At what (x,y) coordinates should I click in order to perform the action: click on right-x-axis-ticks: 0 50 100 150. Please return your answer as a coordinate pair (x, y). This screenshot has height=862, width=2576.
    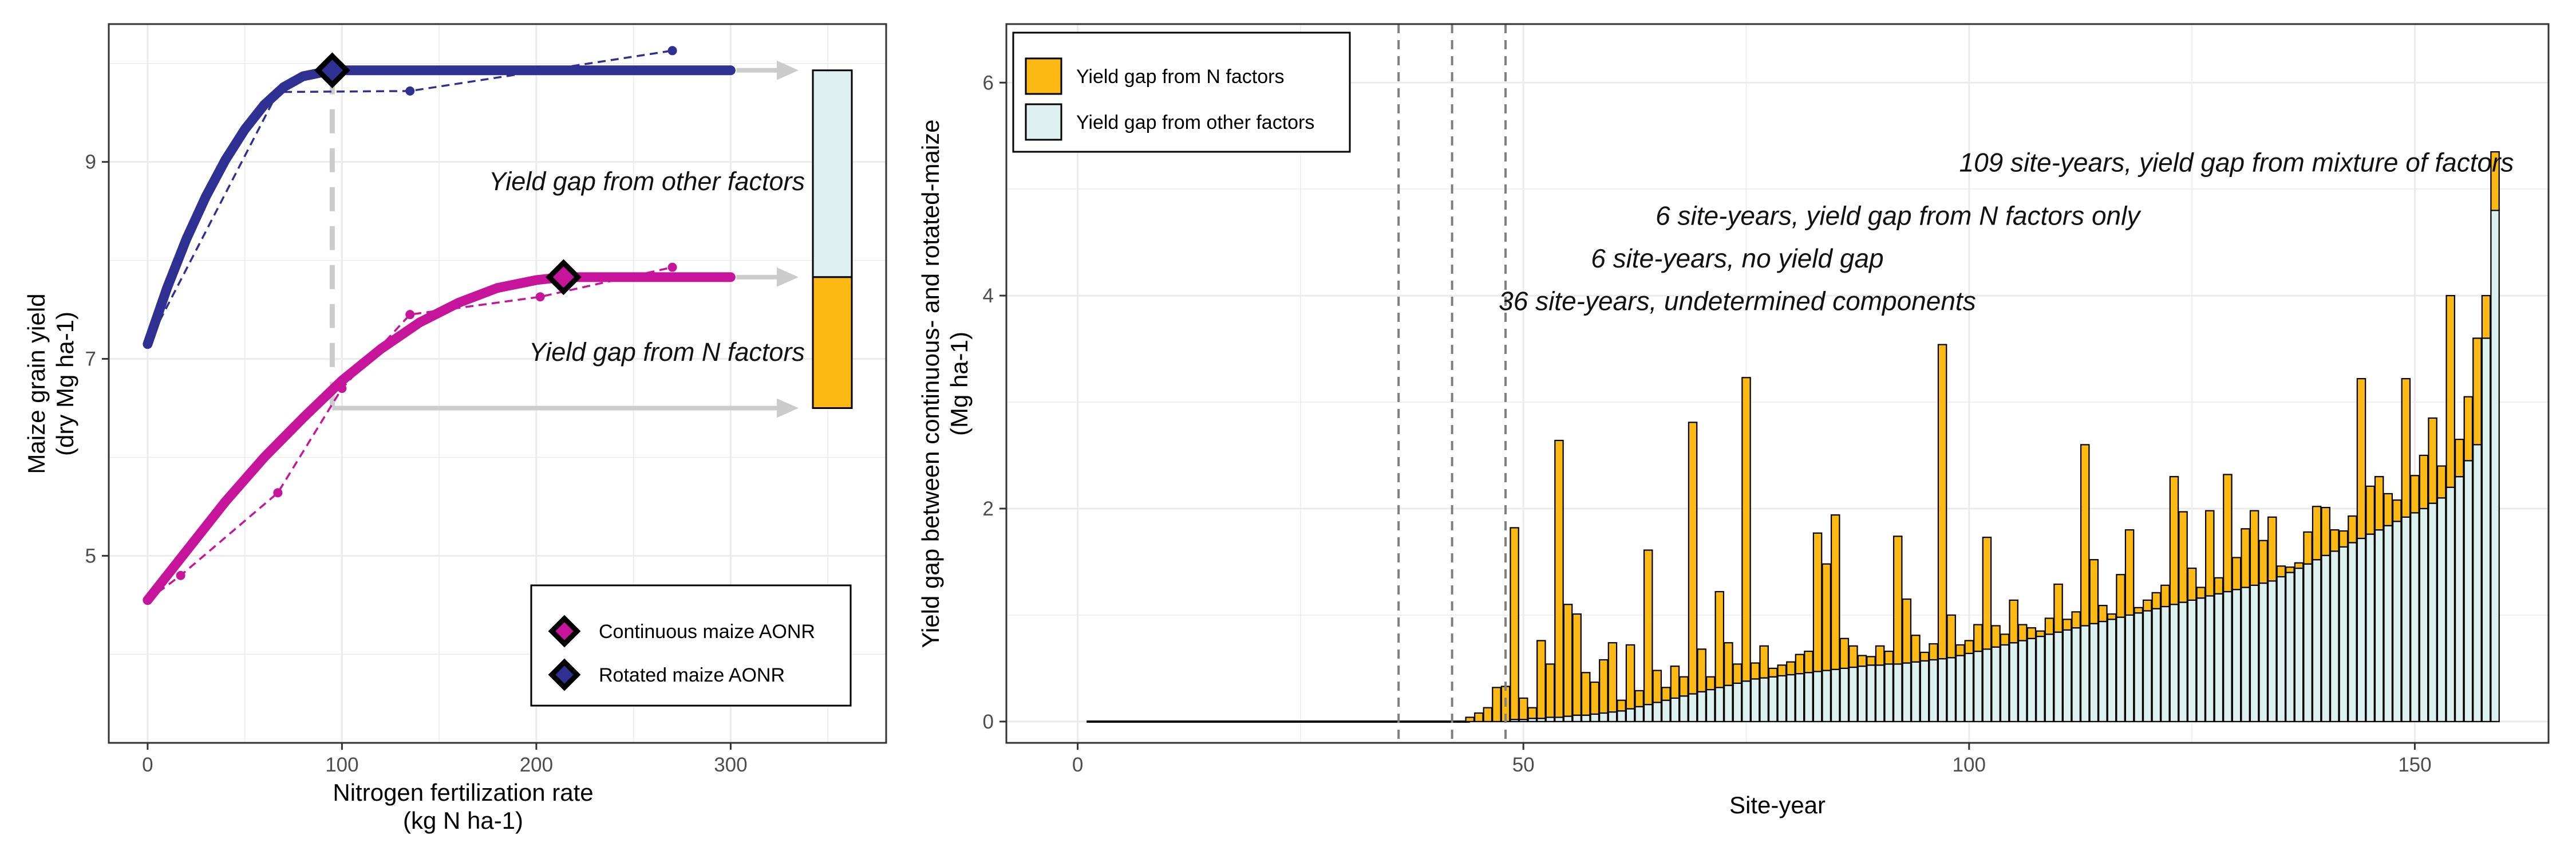
    Looking at the image, I should click on (1752, 760).